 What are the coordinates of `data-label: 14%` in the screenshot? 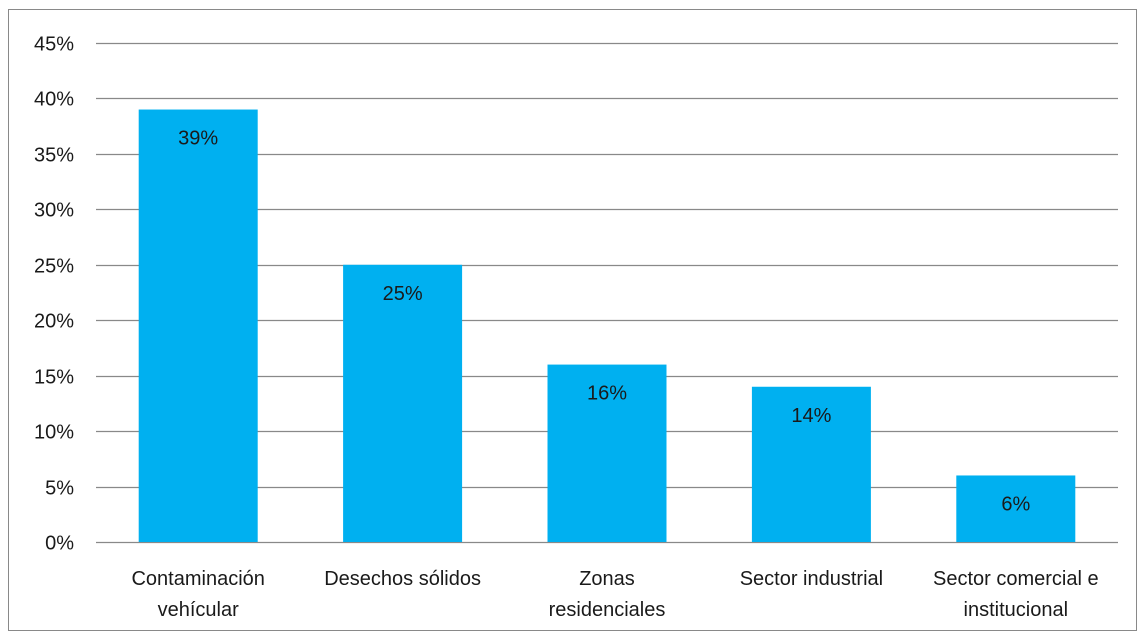 It's located at (811, 416).